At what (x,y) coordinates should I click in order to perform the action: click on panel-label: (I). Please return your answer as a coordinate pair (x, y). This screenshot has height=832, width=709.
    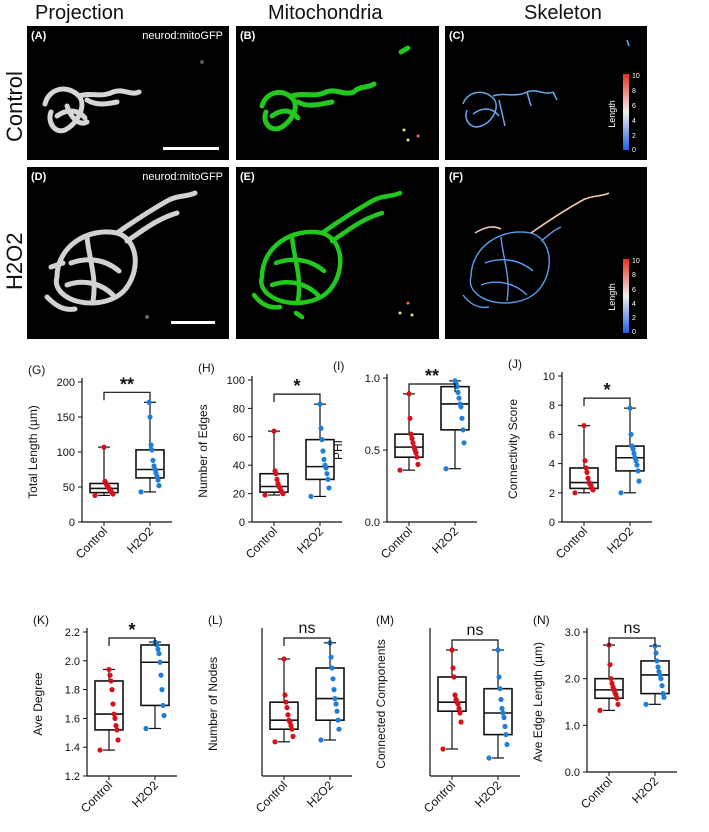
    Looking at the image, I should click on (338, 366).